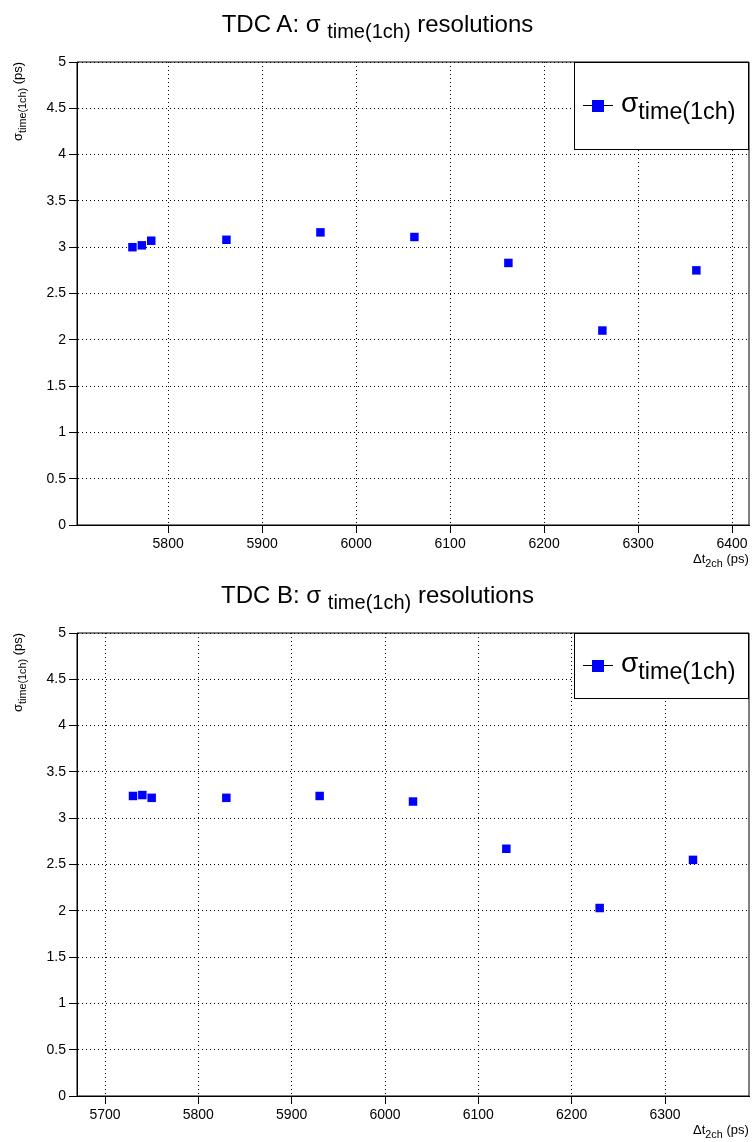  I want to click on x-tick-label: 6400, so click(732, 543).